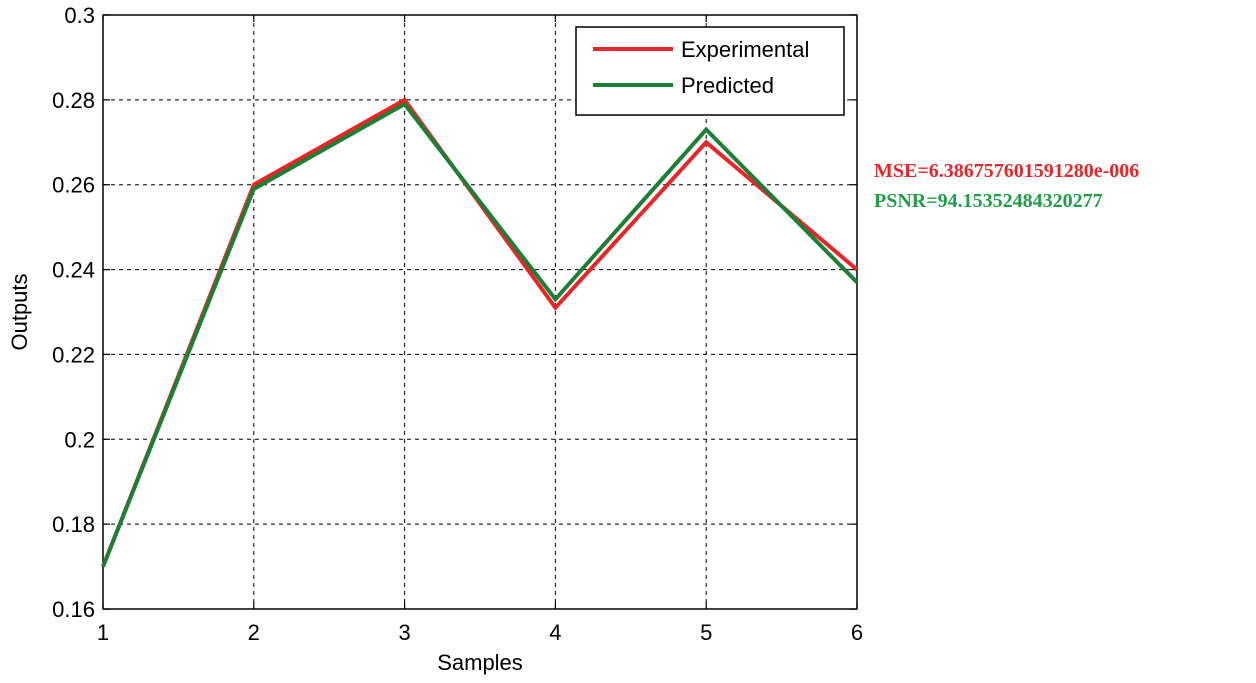 This screenshot has height=683, width=1256. I want to click on y-tick-label: 0.22, so click(73, 354).